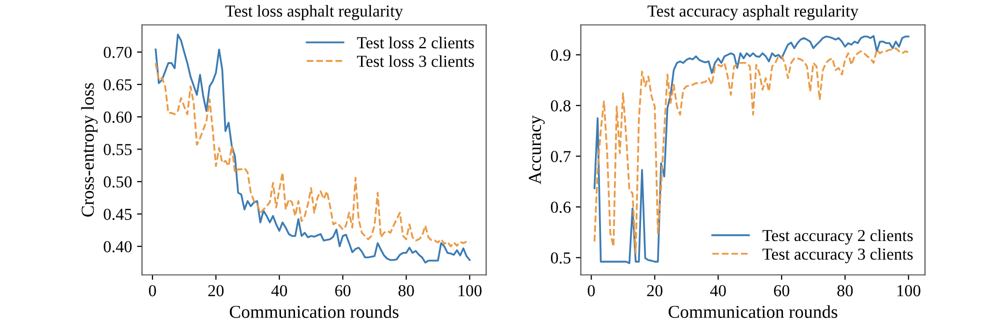 Image resolution: width=1000 pixels, height=323 pixels. I want to click on y-axis-title: Cross-entropy loss, so click(89, 150).